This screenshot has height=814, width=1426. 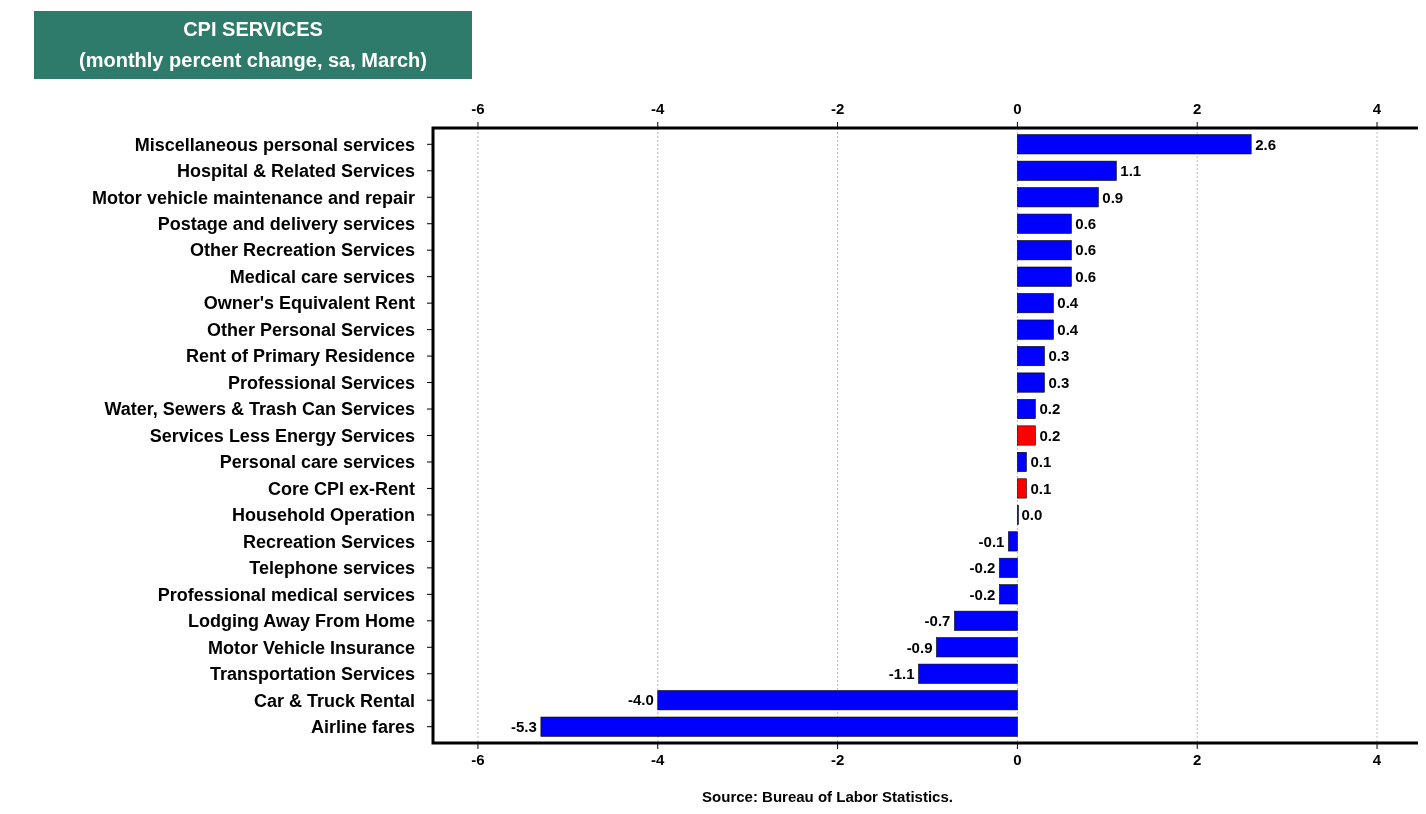 What do you see at coordinates (1377, 759) in the screenshot?
I see `x-tick-label: 4` at bounding box center [1377, 759].